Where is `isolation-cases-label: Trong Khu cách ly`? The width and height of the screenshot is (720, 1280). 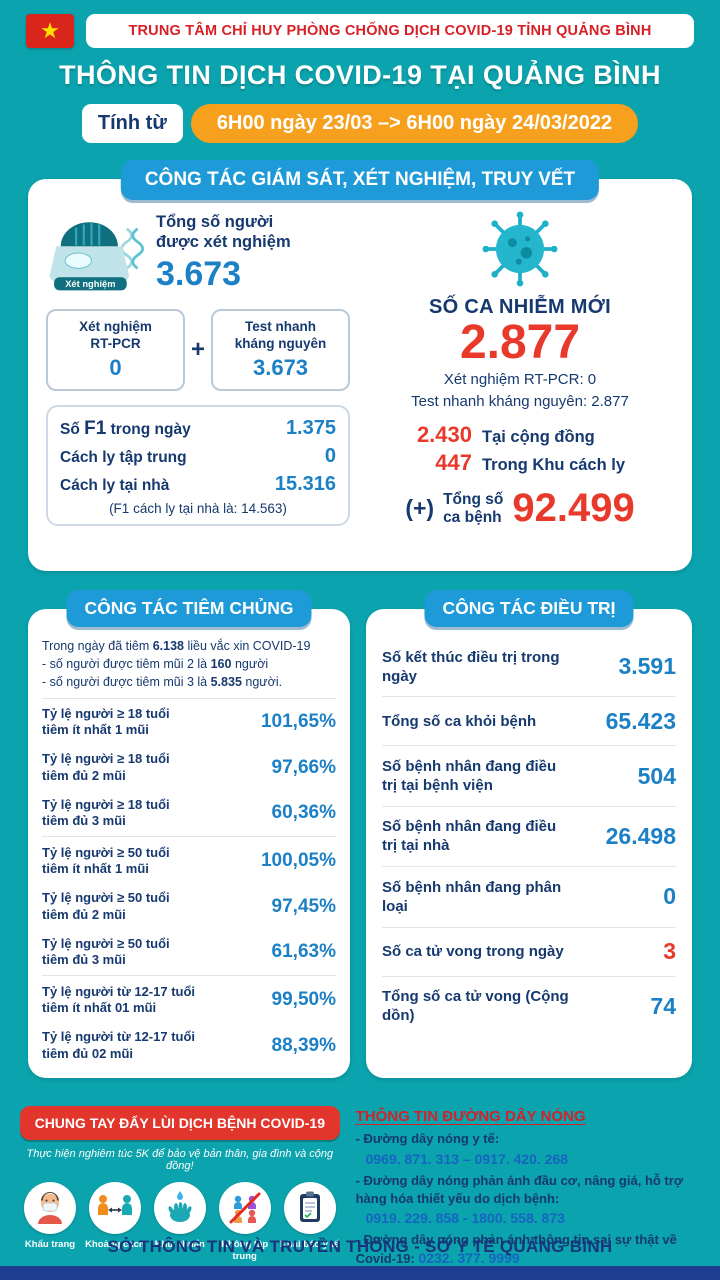
isolation-cases-label: Trong Khu cách ly is located at coordinates (554, 465).